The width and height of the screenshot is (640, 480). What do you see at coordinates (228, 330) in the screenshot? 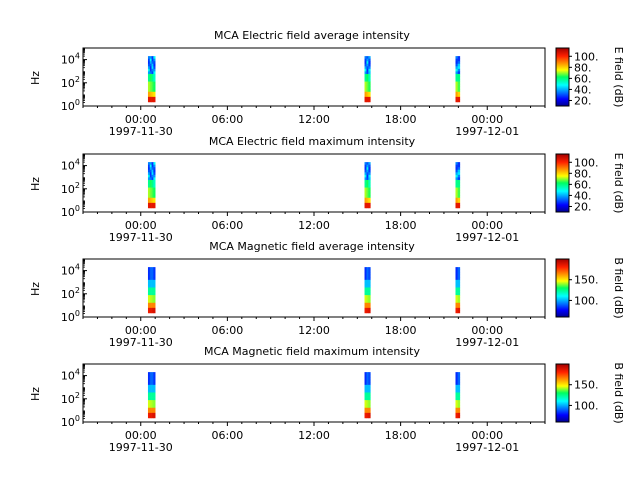
I see `x-tick-label: 06:00` at bounding box center [228, 330].